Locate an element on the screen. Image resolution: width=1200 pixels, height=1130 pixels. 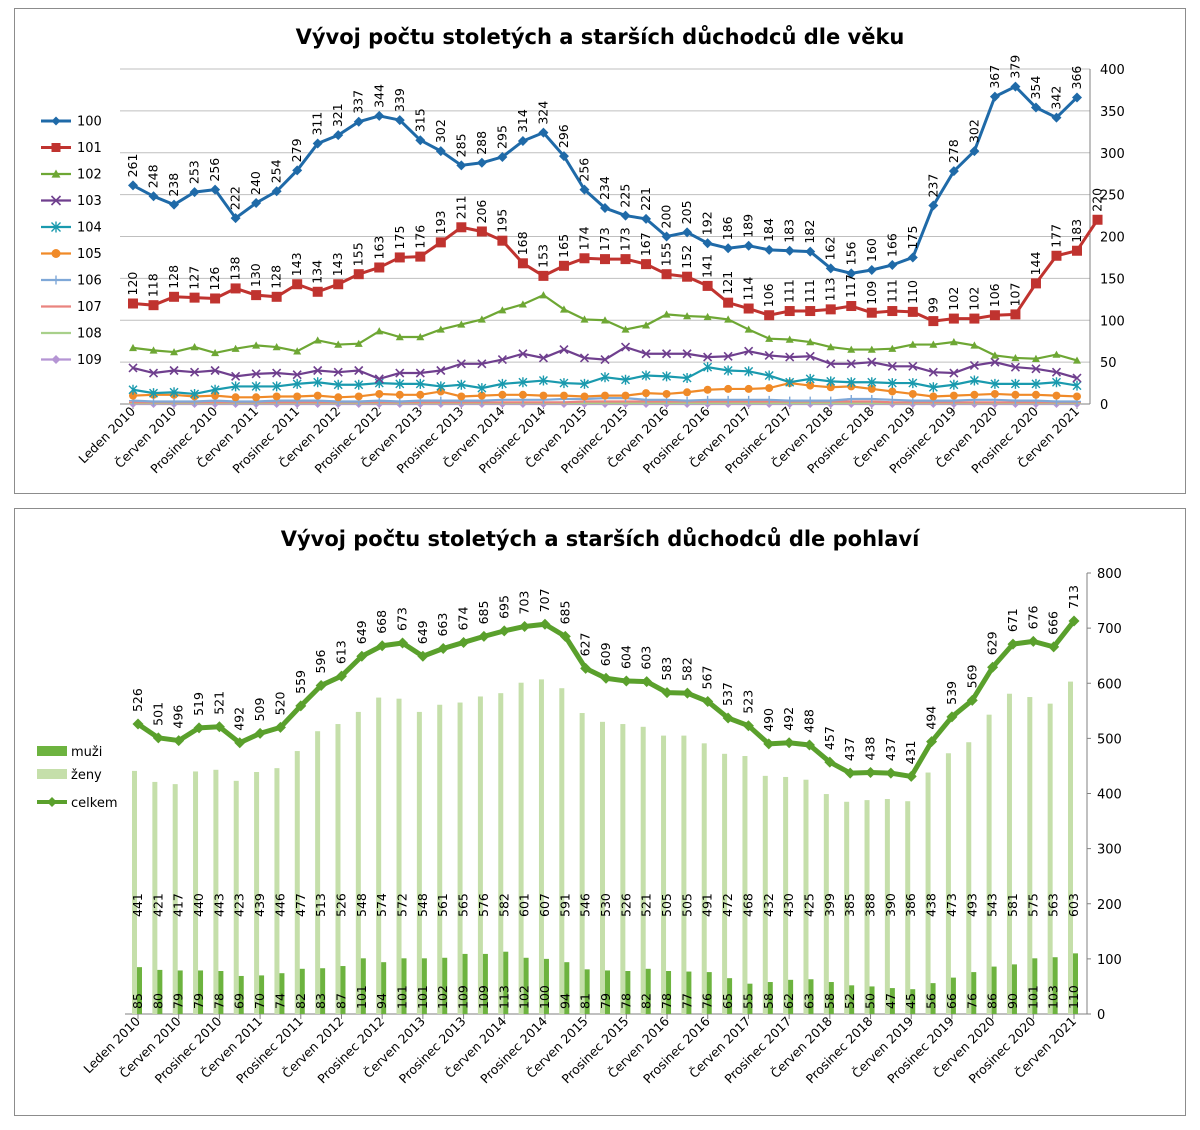
data-label-100: 183 is located at coordinates (789, 231).